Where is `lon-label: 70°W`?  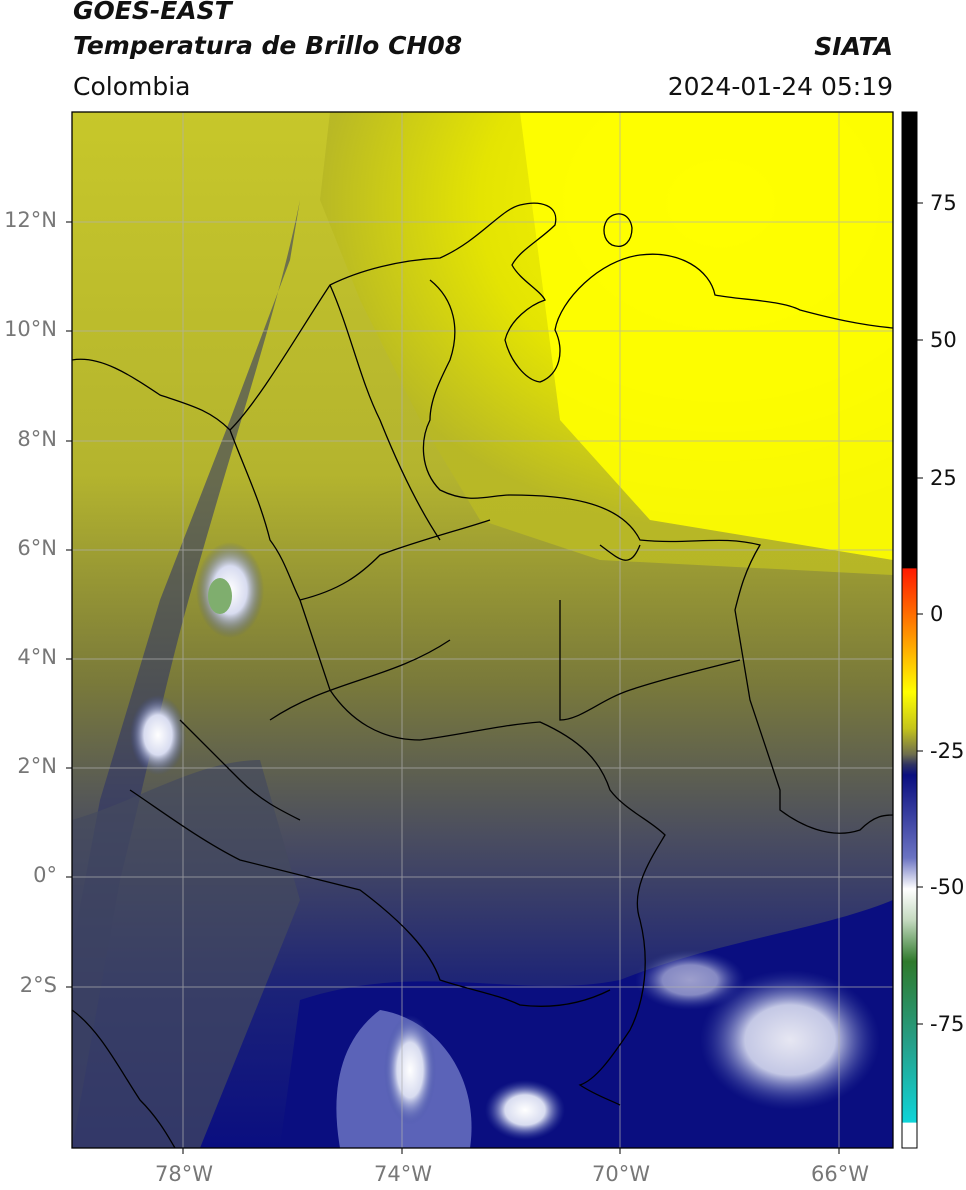 lon-label: 70°W is located at coordinates (621, 1174).